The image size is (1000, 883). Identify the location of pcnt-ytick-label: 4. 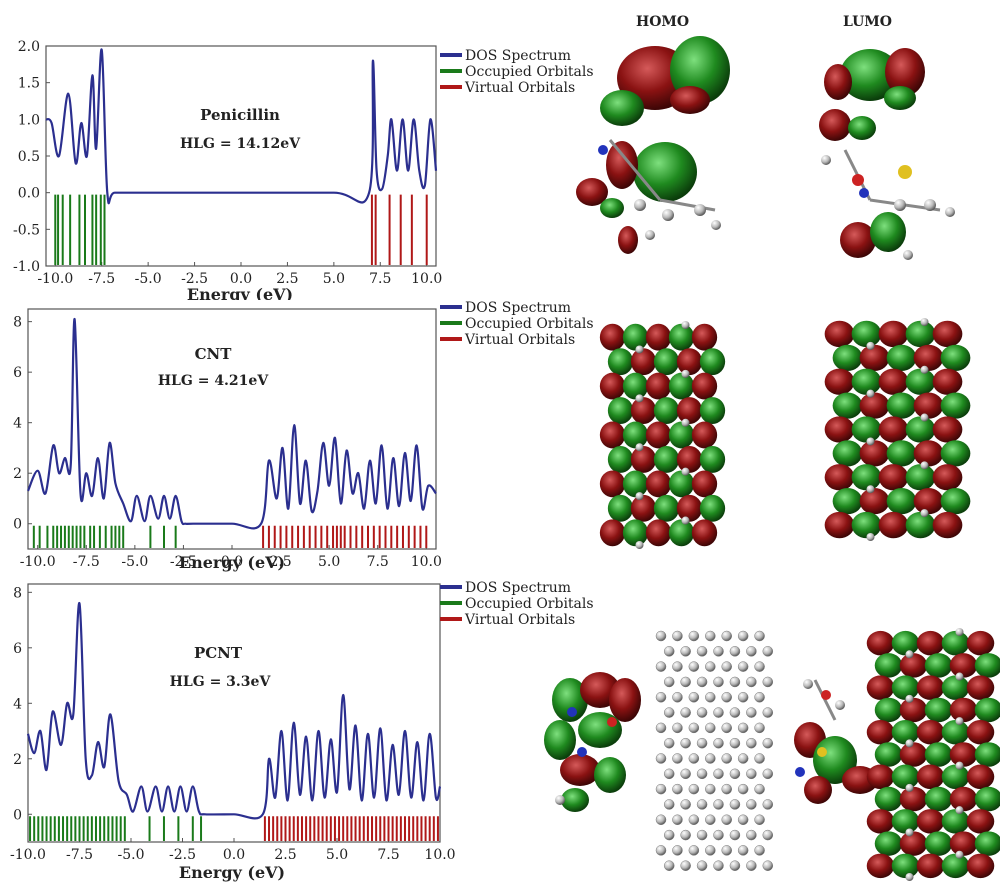
(17, 704).